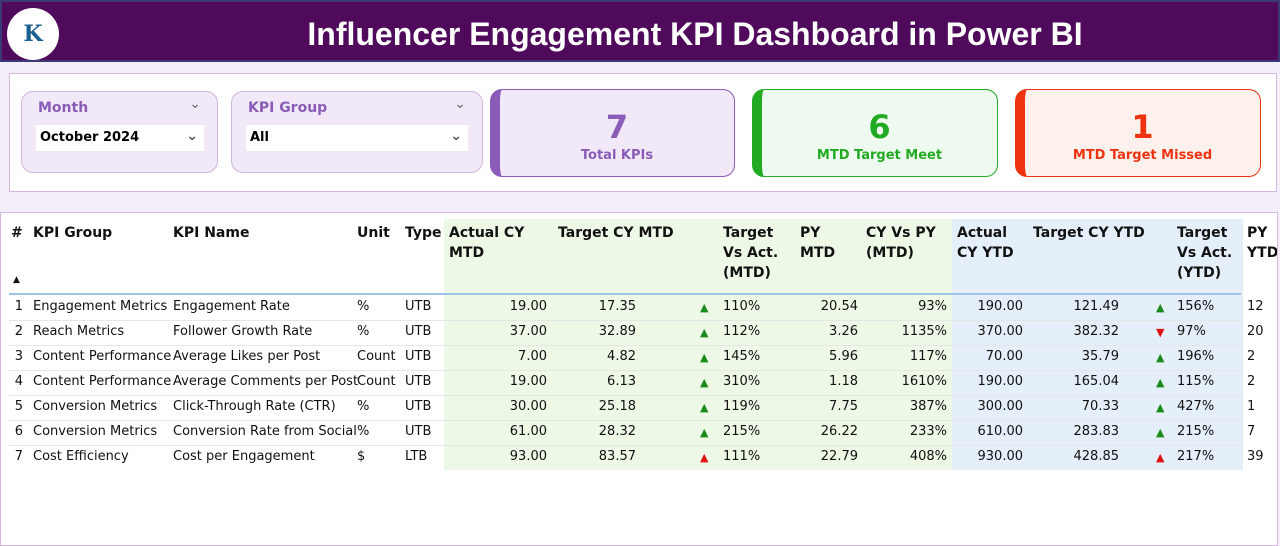  What do you see at coordinates (617, 127) in the screenshot?
I see `card-value: 7` at bounding box center [617, 127].